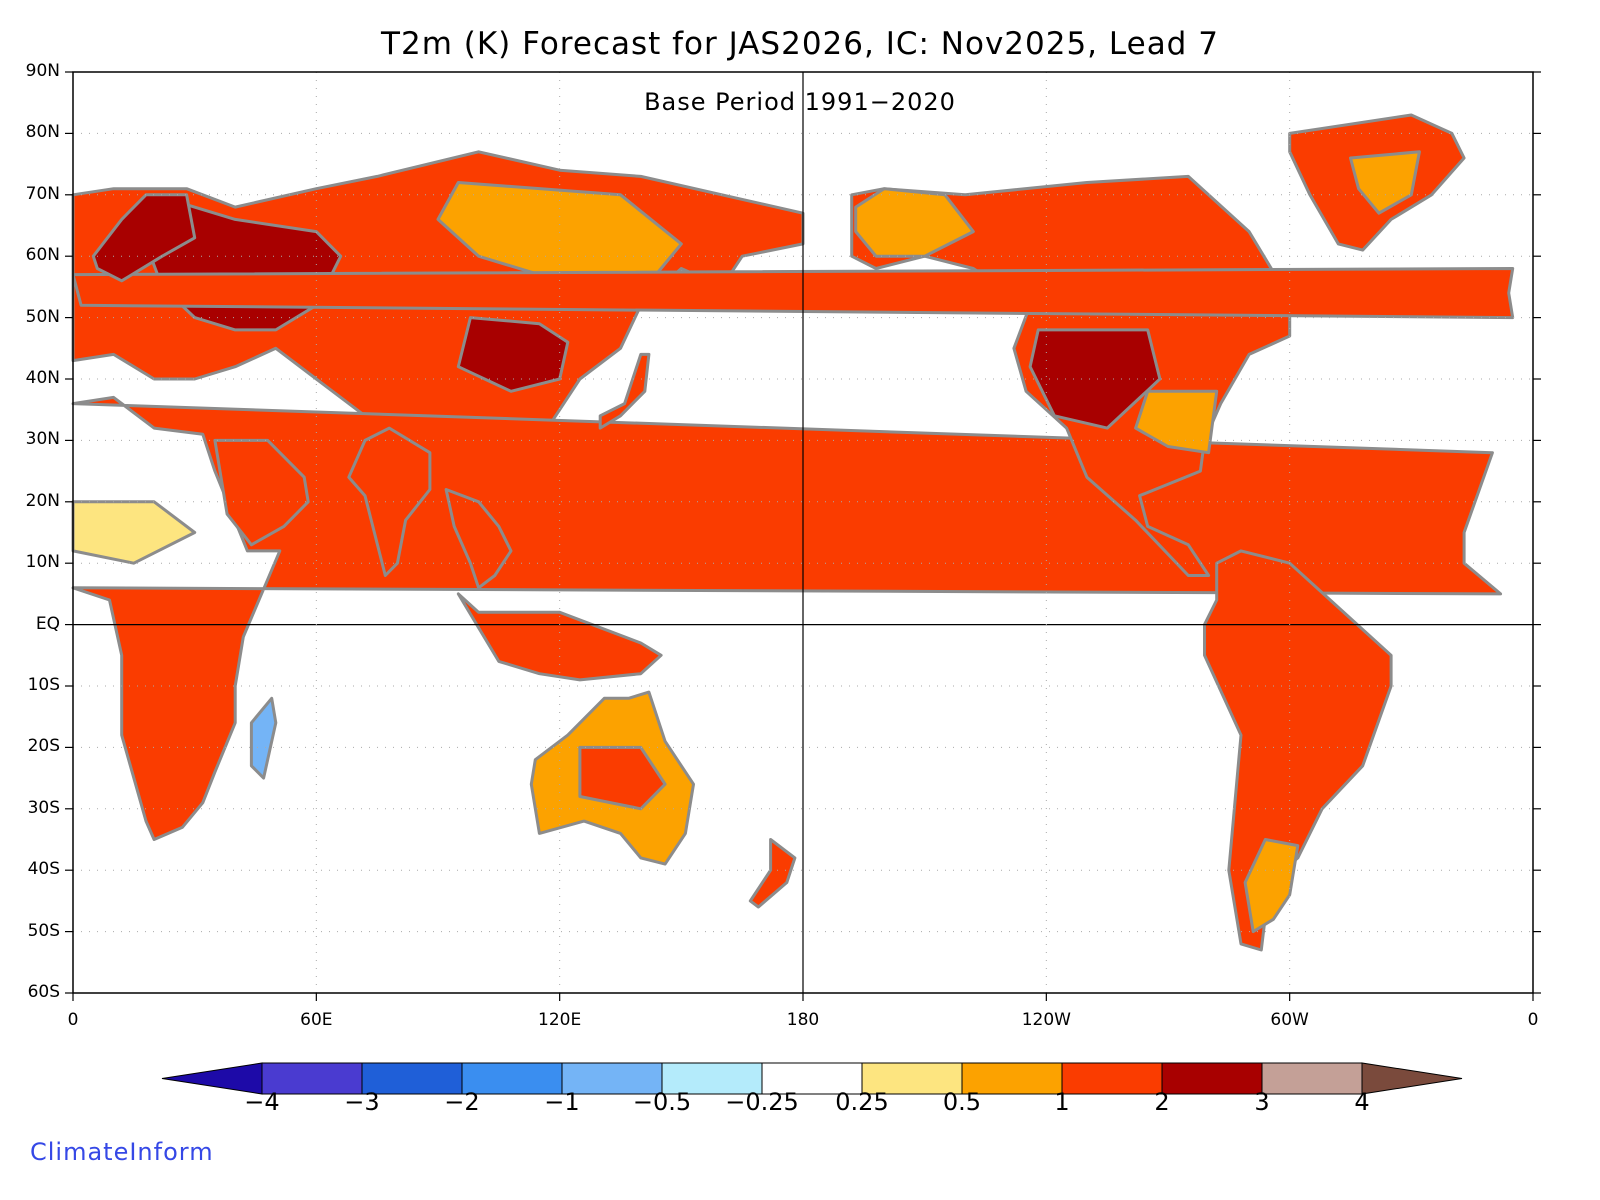  Describe the element at coordinates (42, 316) in the screenshot. I see `lat-label: 50N` at that location.